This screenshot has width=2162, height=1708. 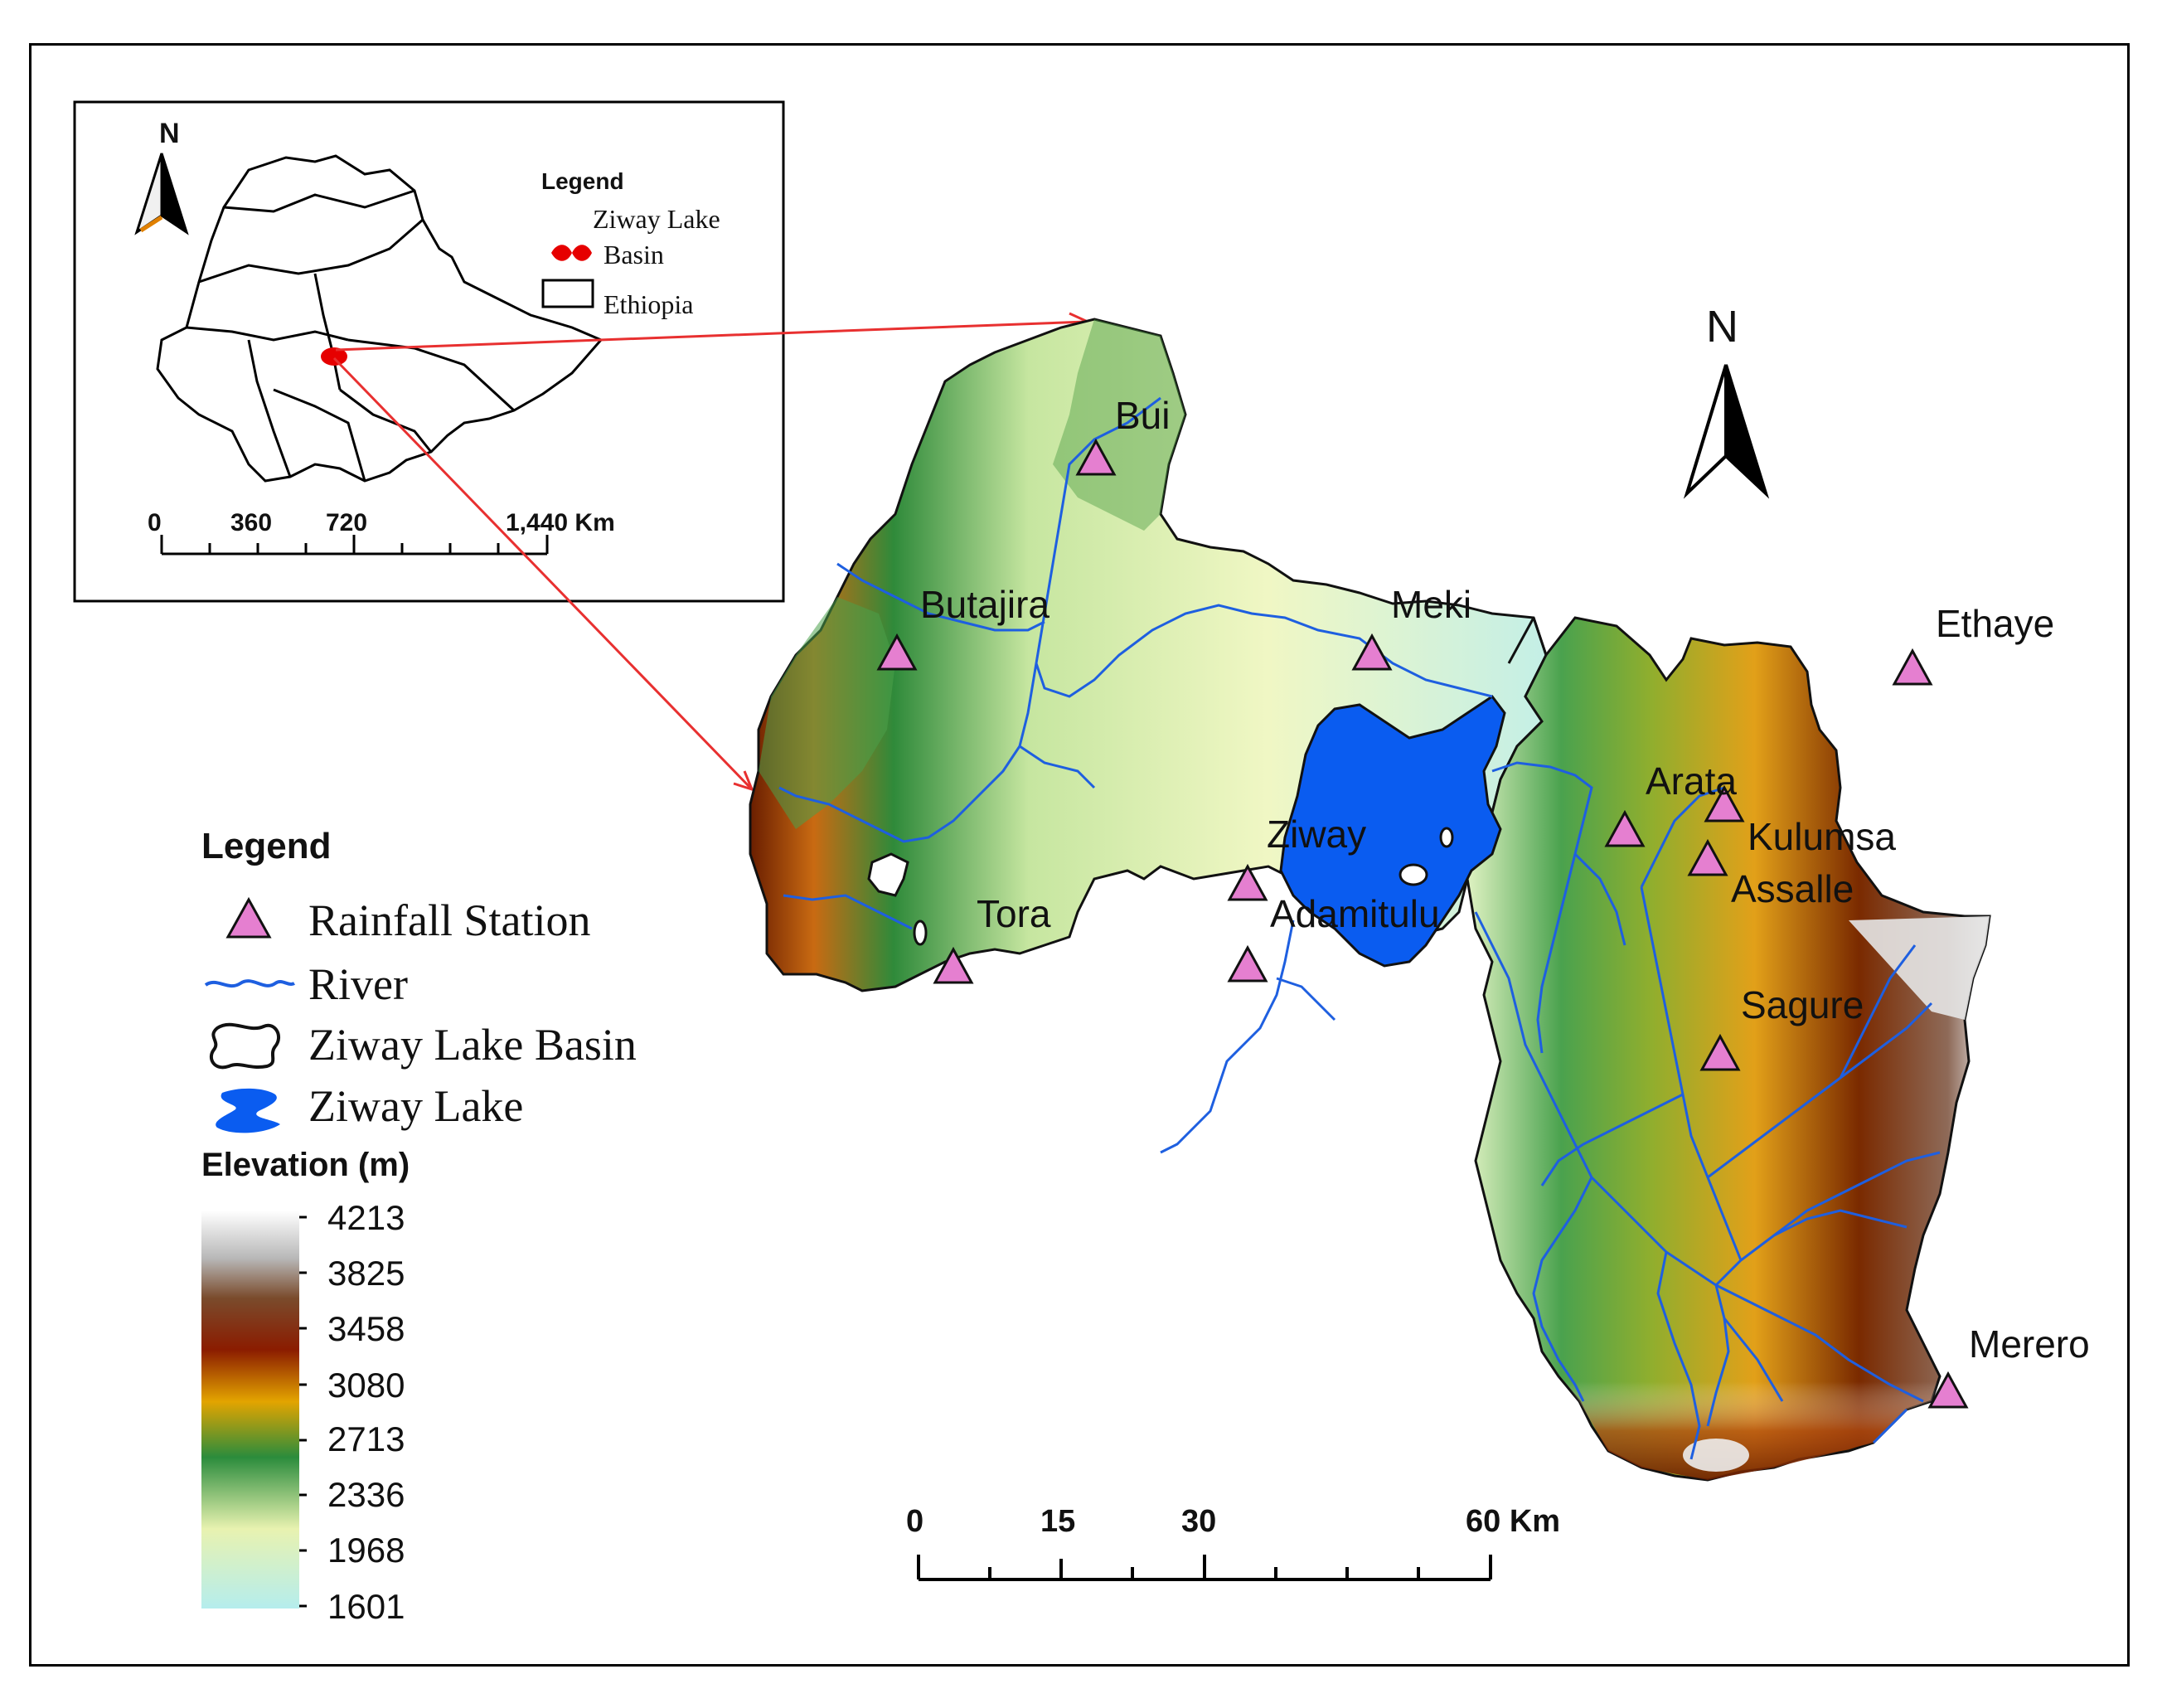 What do you see at coordinates (567, 293) in the screenshot?
I see `inset-country-legend-icon` at bounding box center [567, 293].